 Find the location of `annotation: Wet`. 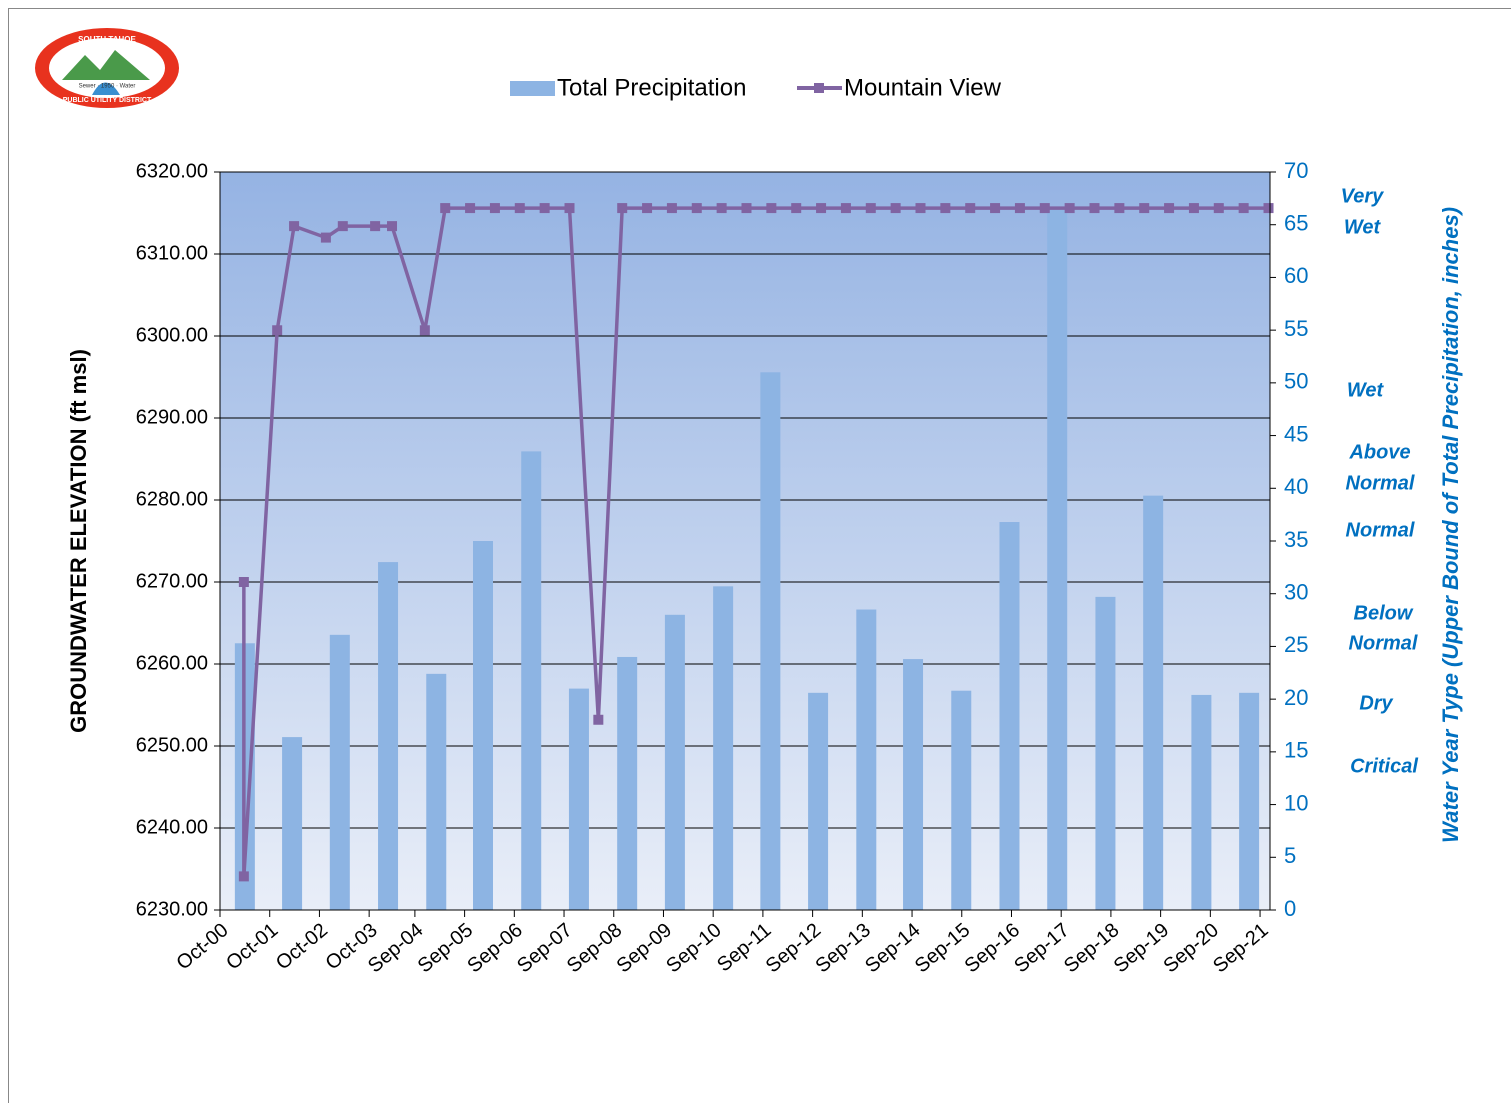

annotation: Wet is located at coordinates (1363, 227).